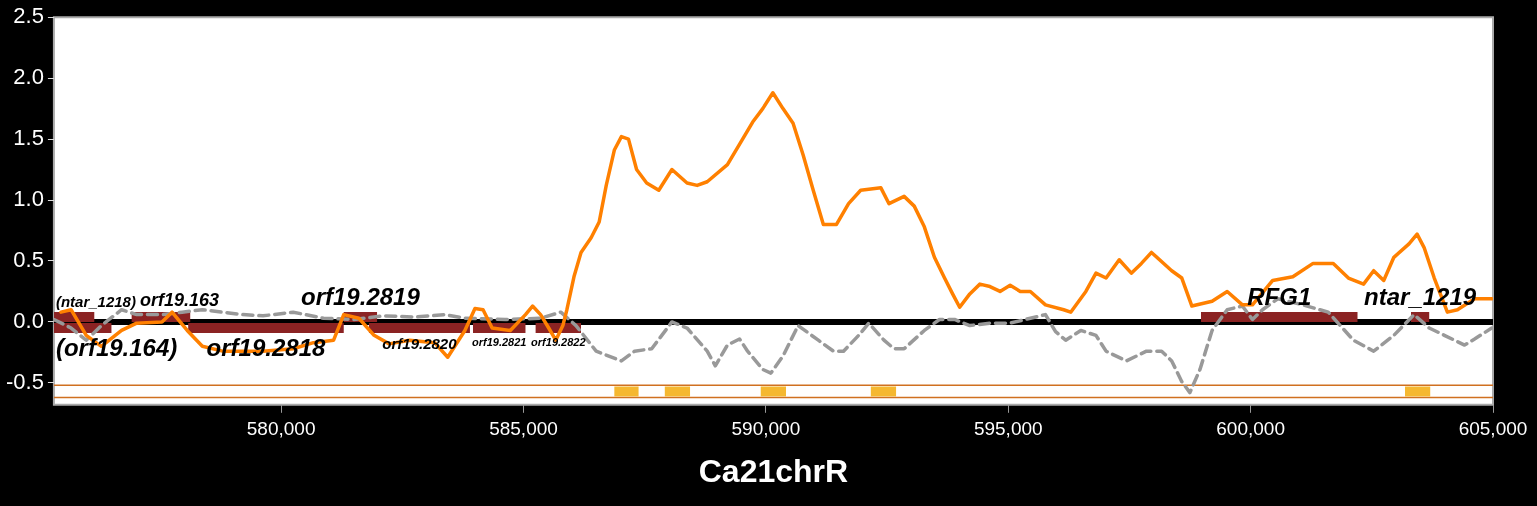 The width and height of the screenshot is (1537, 506). What do you see at coordinates (1493, 429) in the screenshot?
I see `x-tick-label: 605,000` at bounding box center [1493, 429].